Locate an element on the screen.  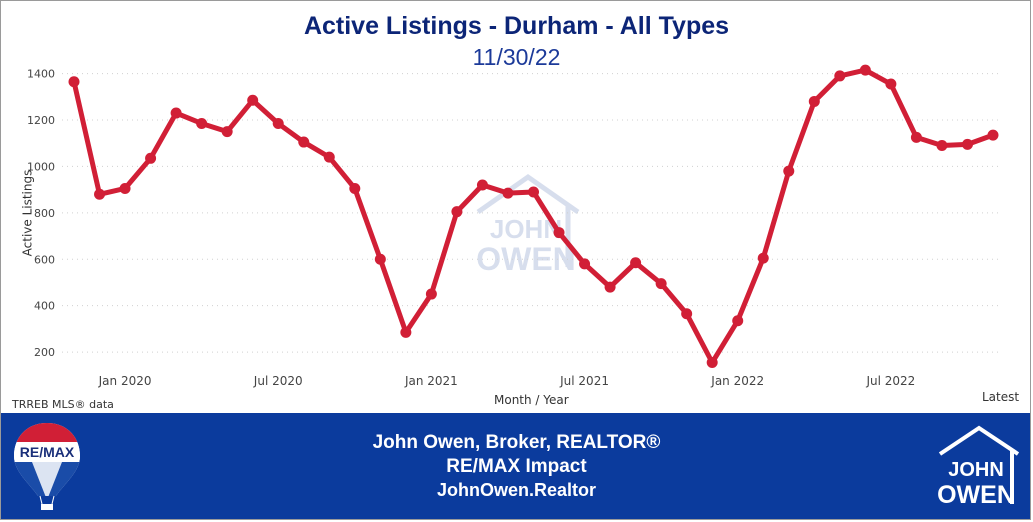
svg-text: OWEN is located at coordinates (976, 494).